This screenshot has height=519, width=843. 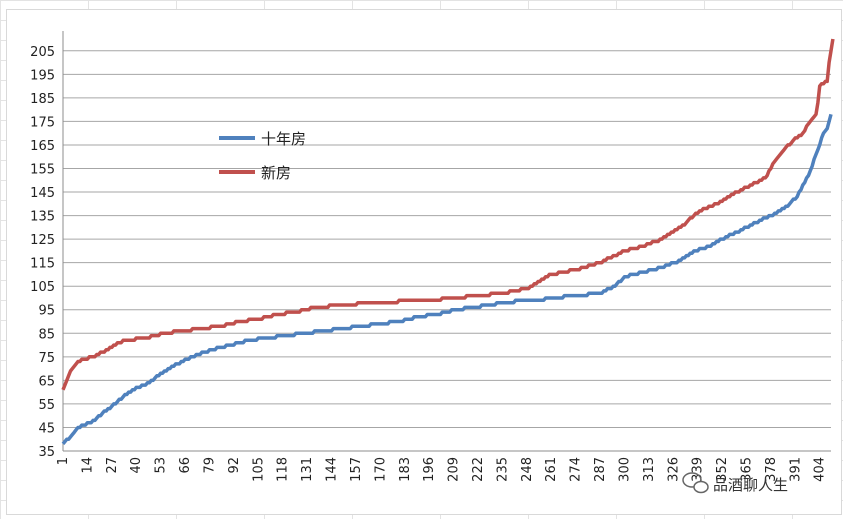 What do you see at coordinates (185, 465) in the screenshot?
I see `x-tick-label: 66` at bounding box center [185, 465].